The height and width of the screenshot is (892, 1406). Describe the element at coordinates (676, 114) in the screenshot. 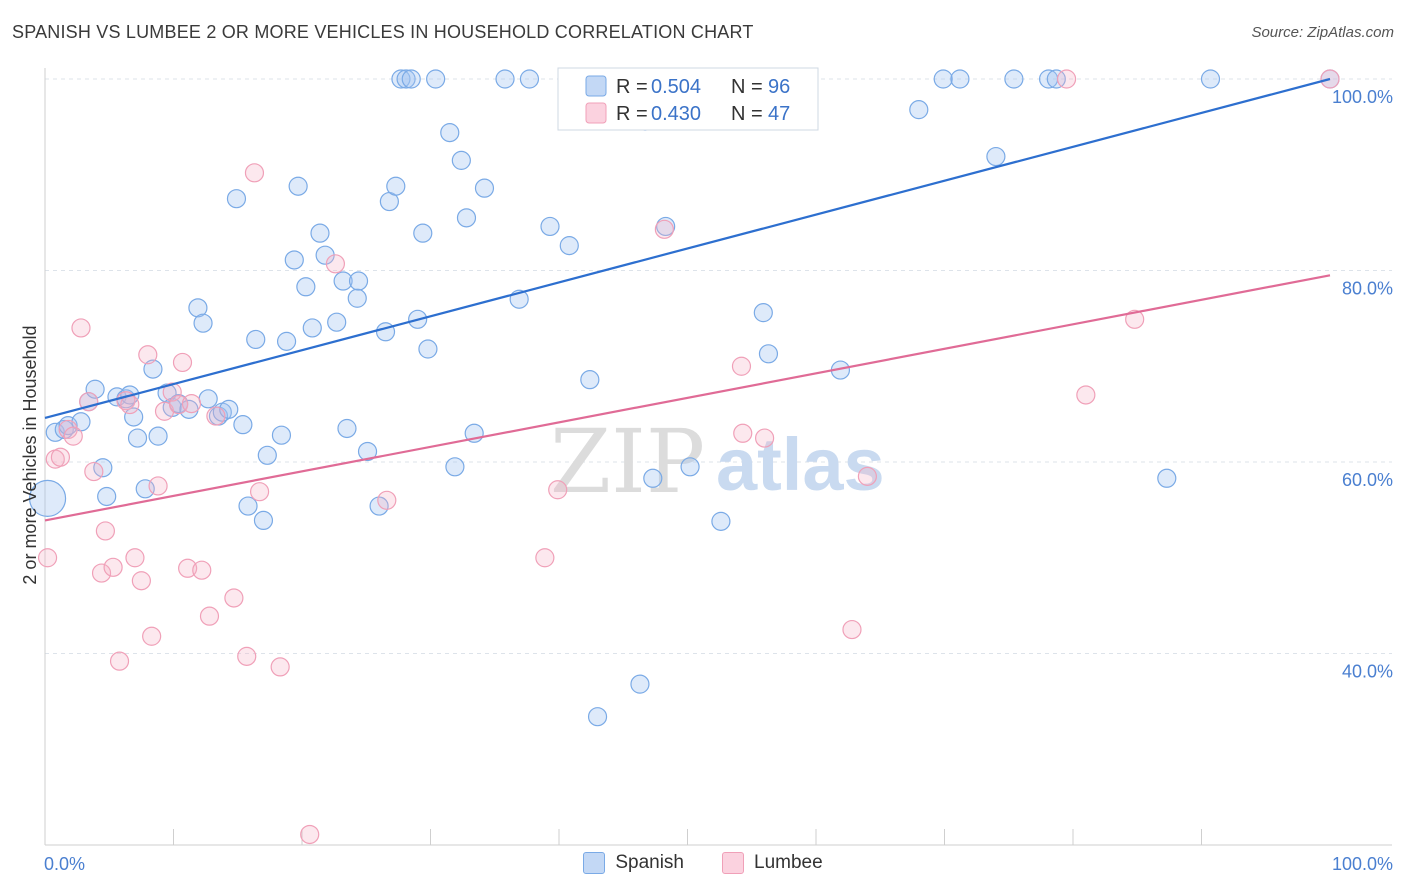

I see `legend-r-value-lumbee: 0.430` at that location.